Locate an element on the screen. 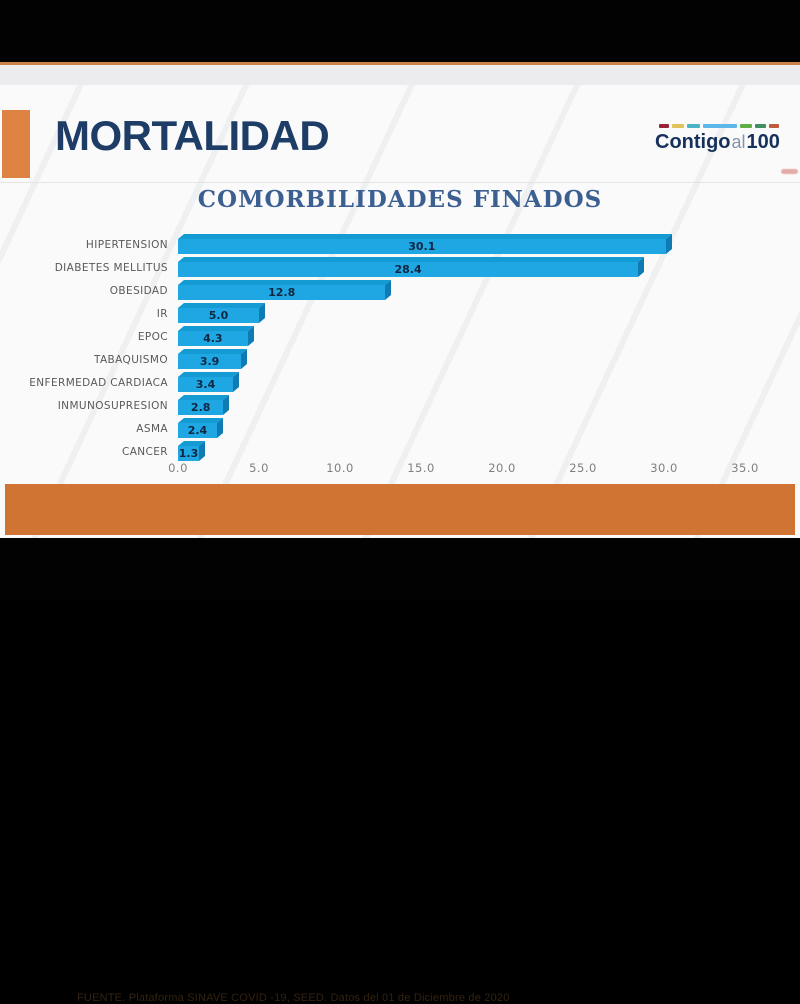  bar: 2.4 is located at coordinates (200, 427).